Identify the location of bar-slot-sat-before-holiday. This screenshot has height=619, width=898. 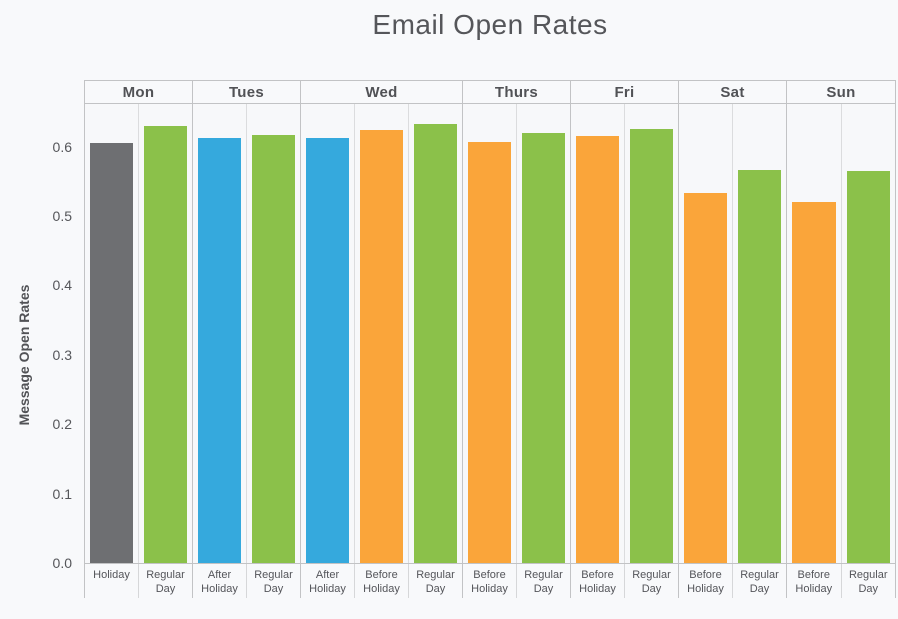
(705, 333).